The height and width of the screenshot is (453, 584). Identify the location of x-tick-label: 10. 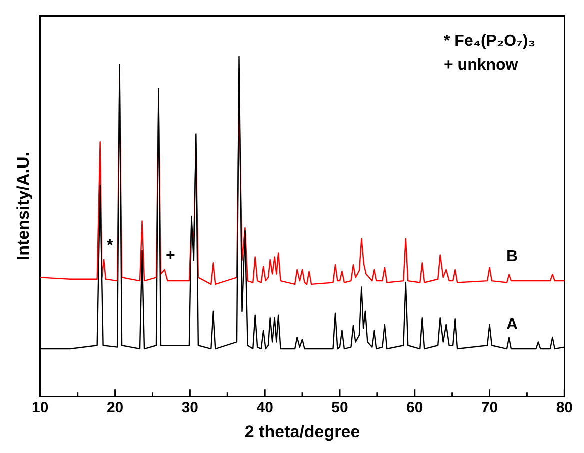
(40, 408).